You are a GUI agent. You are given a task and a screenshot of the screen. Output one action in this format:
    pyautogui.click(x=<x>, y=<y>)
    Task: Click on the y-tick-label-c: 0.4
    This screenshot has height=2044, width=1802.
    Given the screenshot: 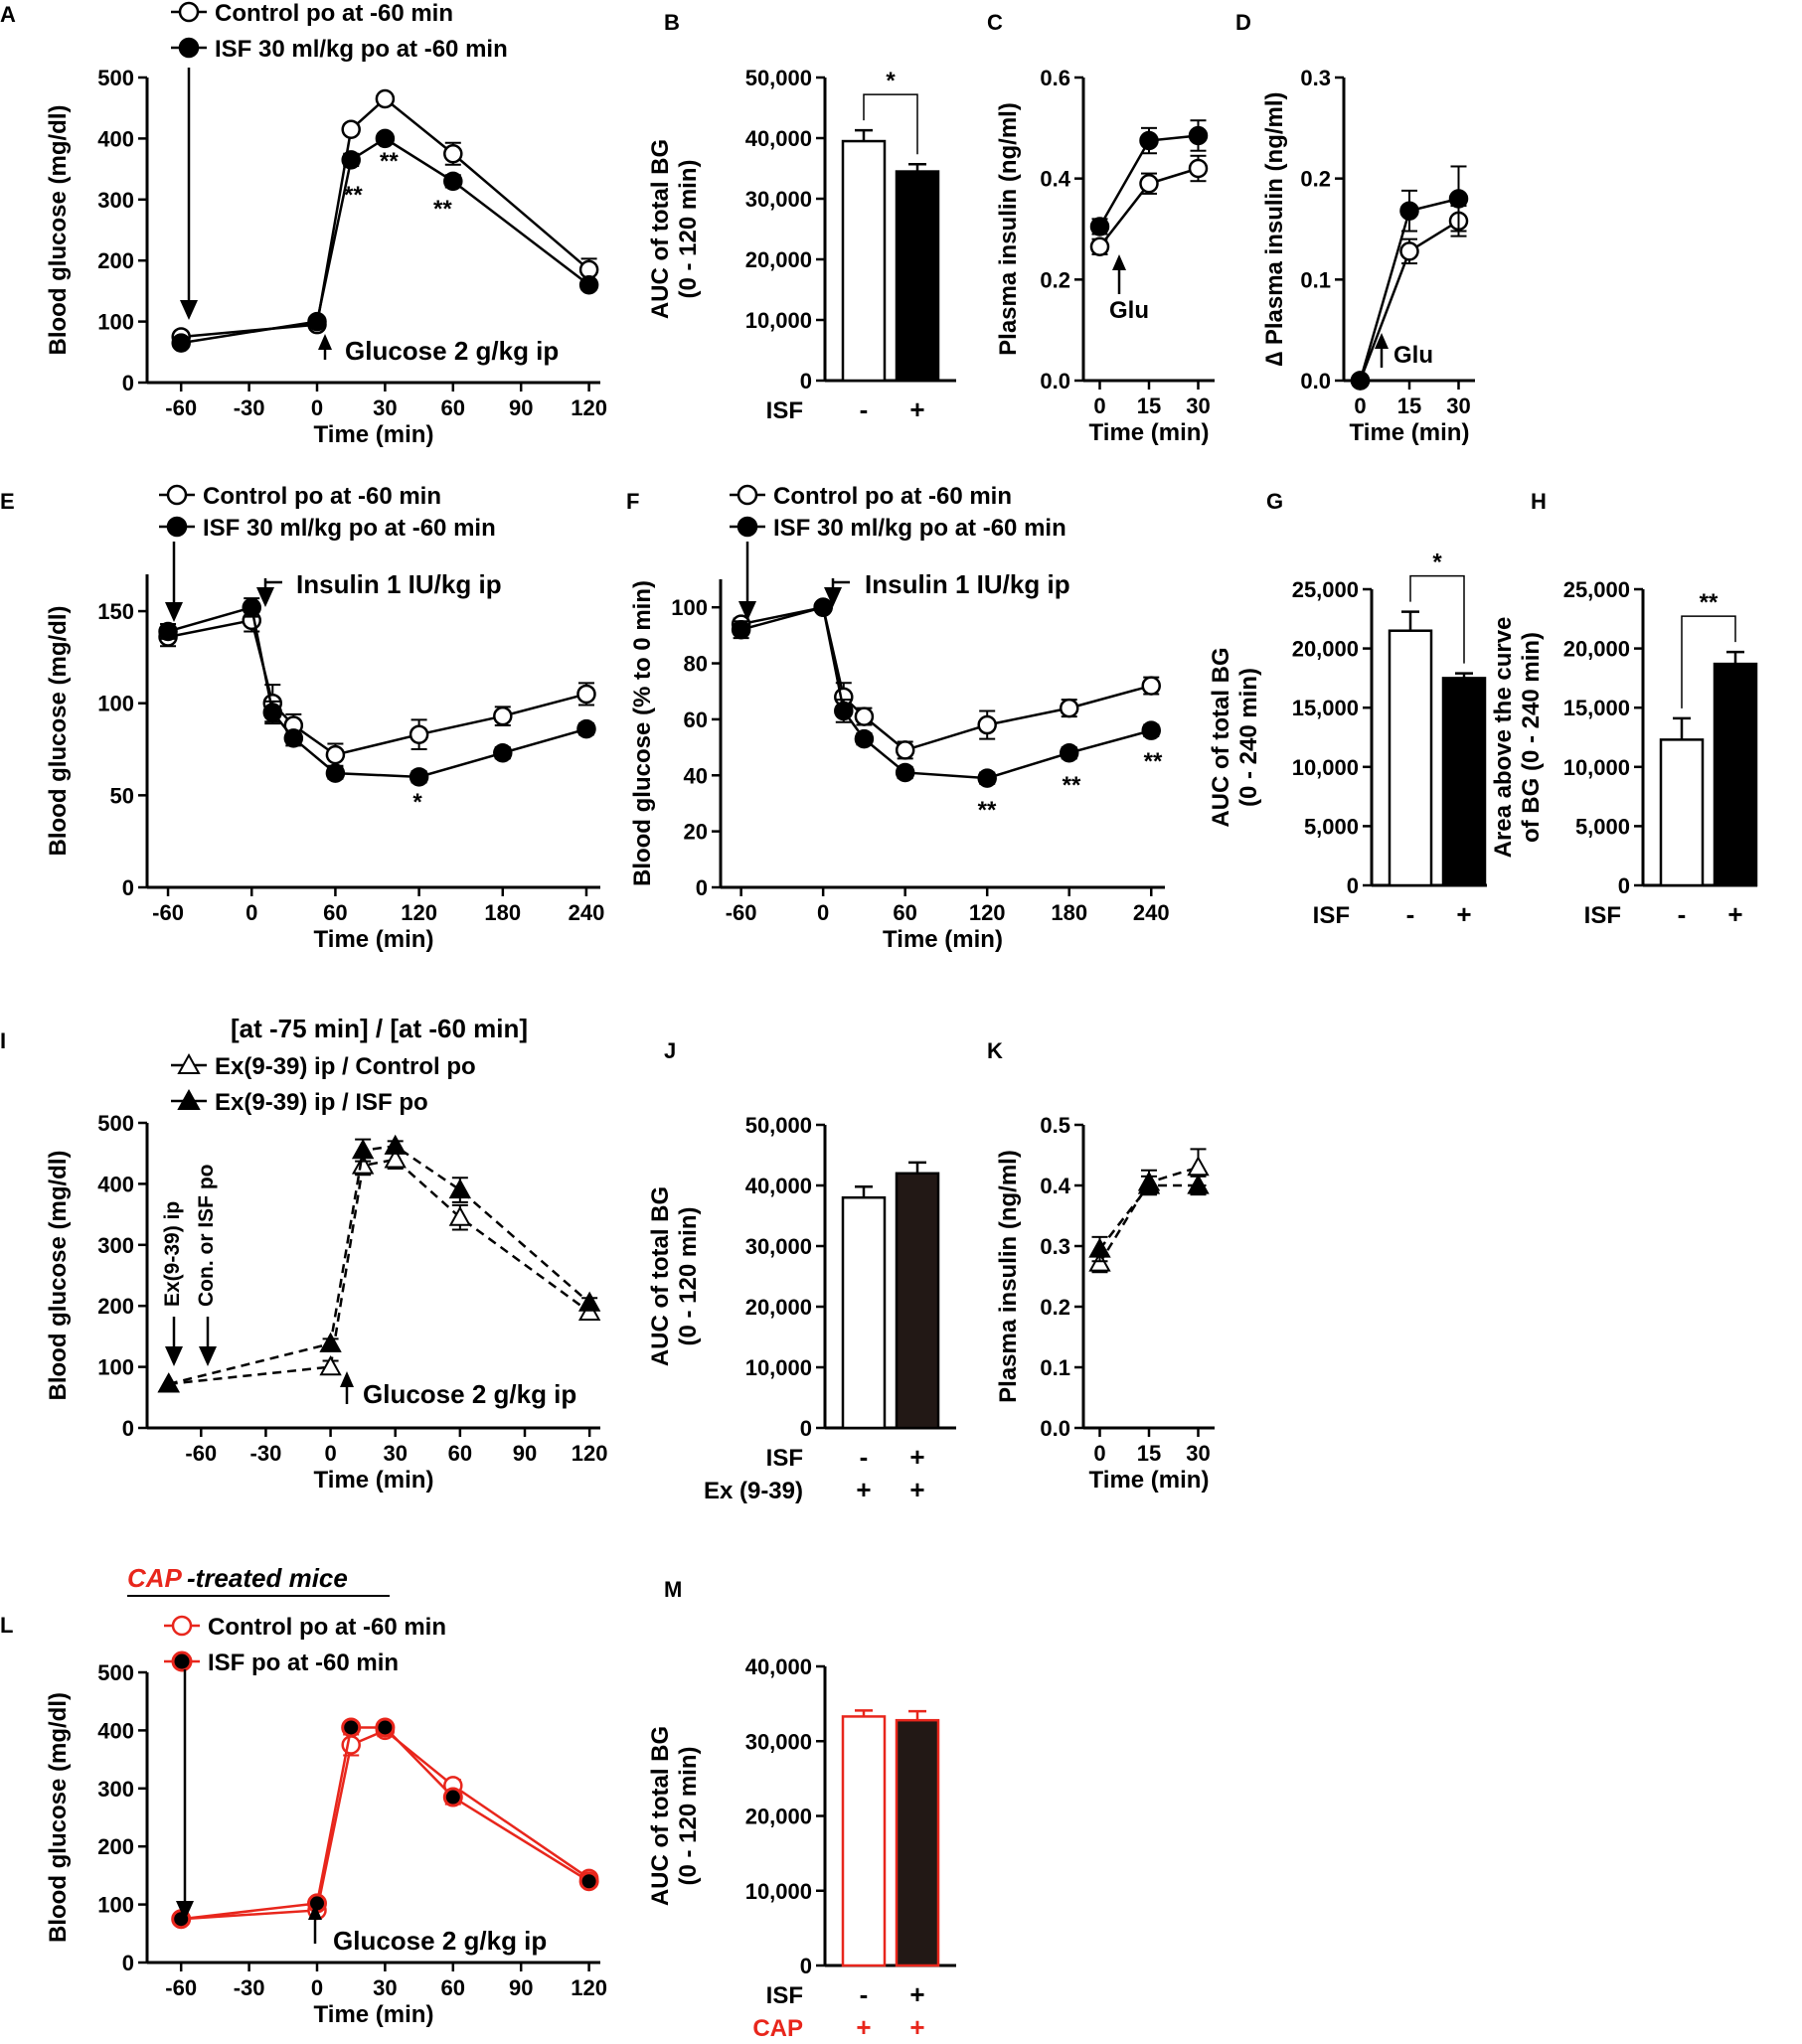 What is the action you would take?
    pyautogui.click(x=1055, y=179)
    